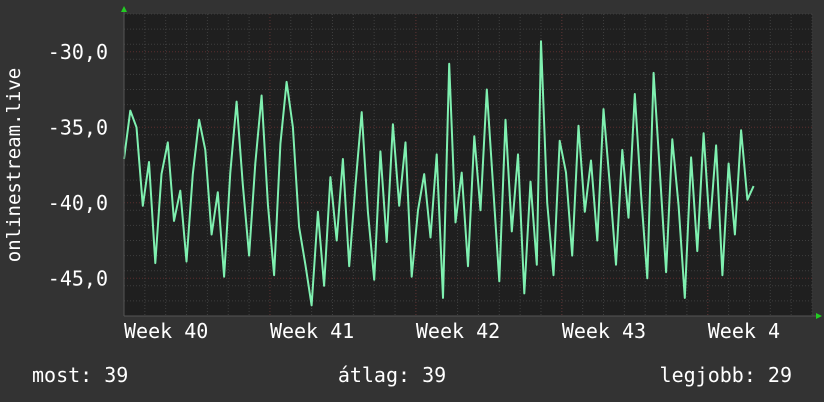 The width and height of the screenshot is (824, 402). Describe the element at coordinates (312, 331) in the screenshot. I see `x-tick-label: Week 41` at that location.